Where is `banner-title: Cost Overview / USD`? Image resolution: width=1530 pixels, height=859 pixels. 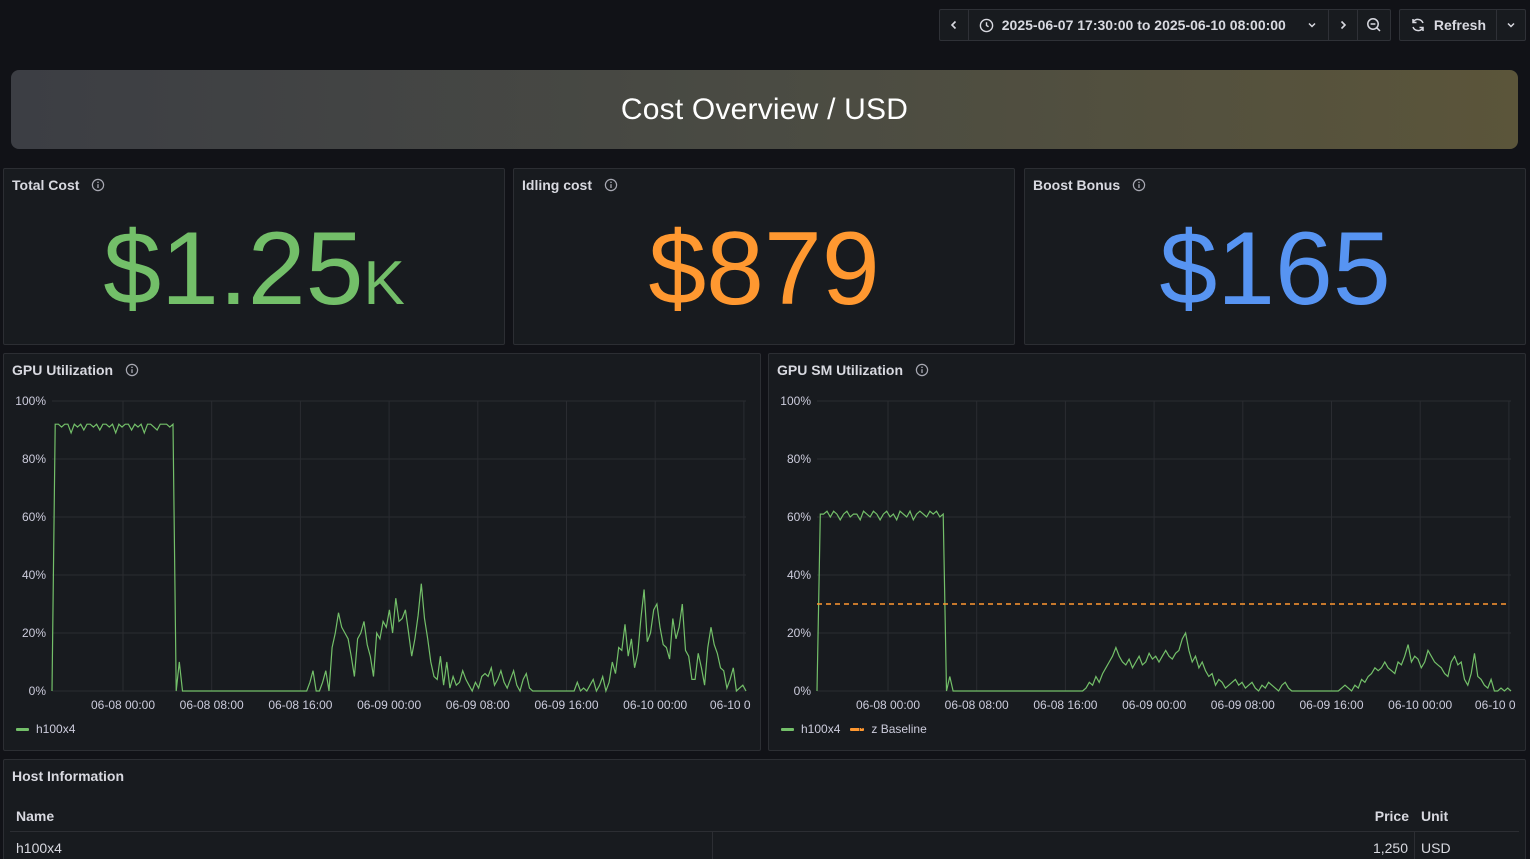 banner-title: Cost Overview / USD is located at coordinates (764, 109).